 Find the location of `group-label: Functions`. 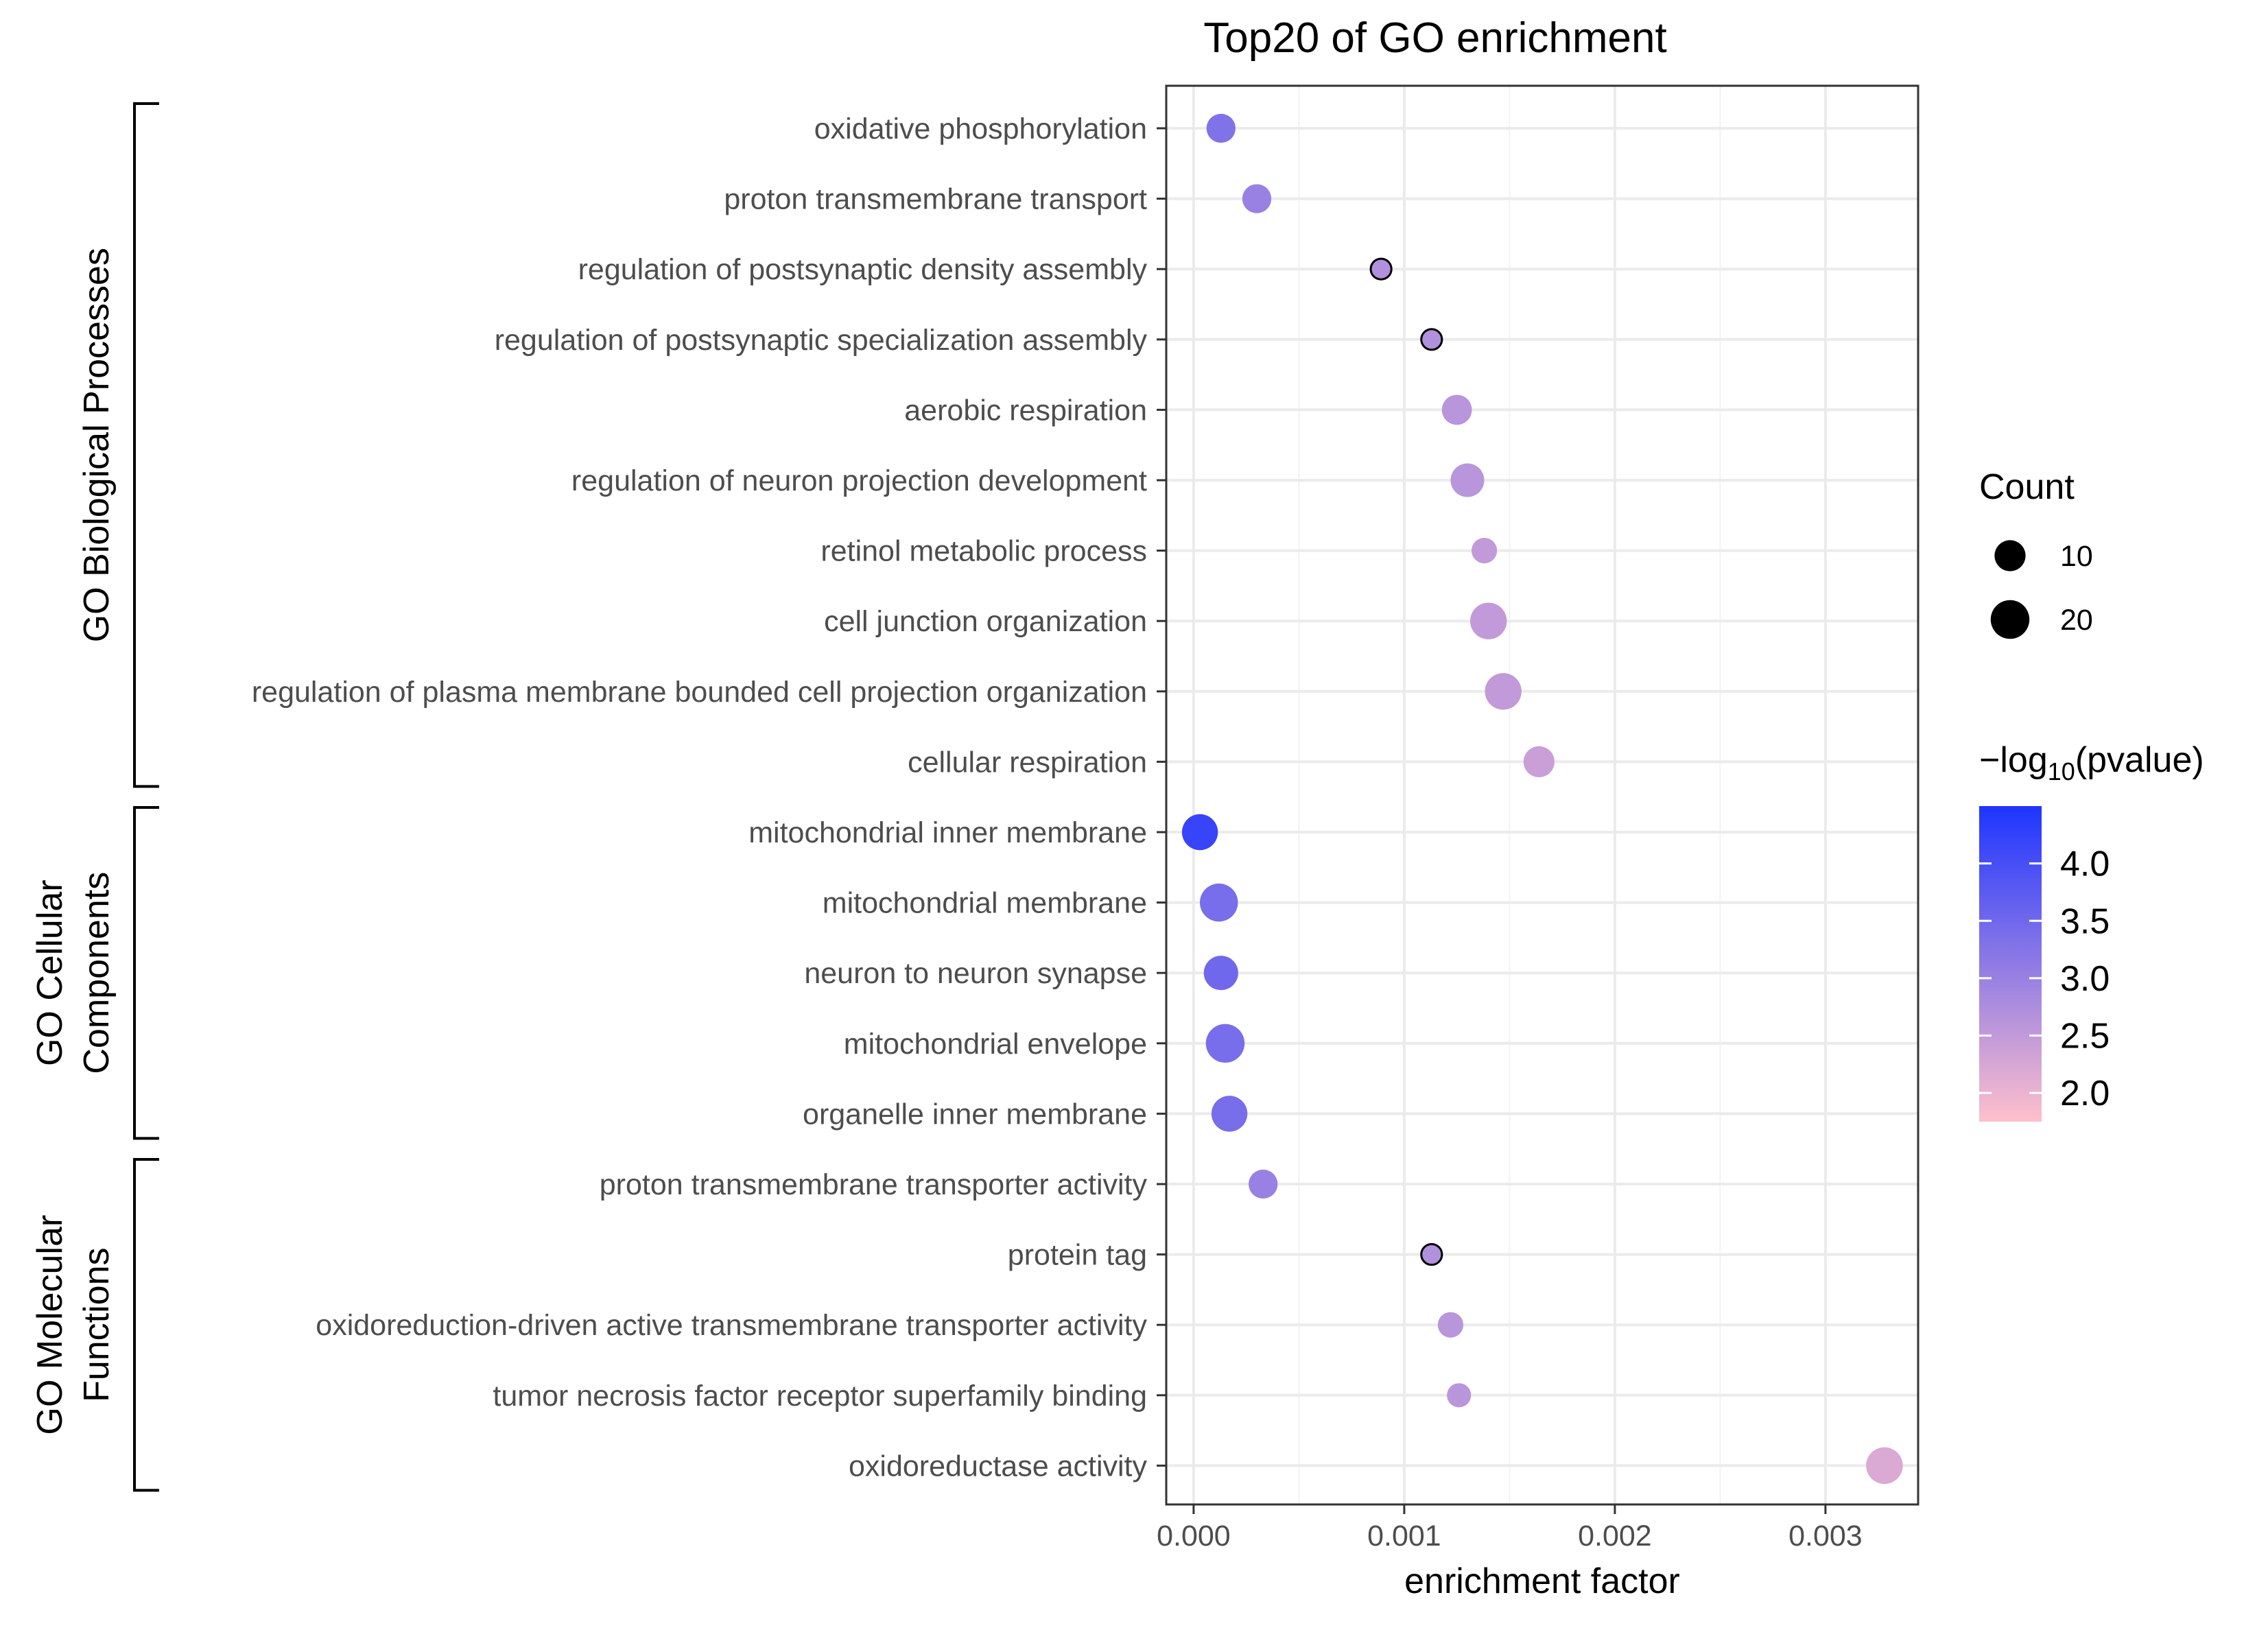

group-label: Functions is located at coordinates (97, 1324).